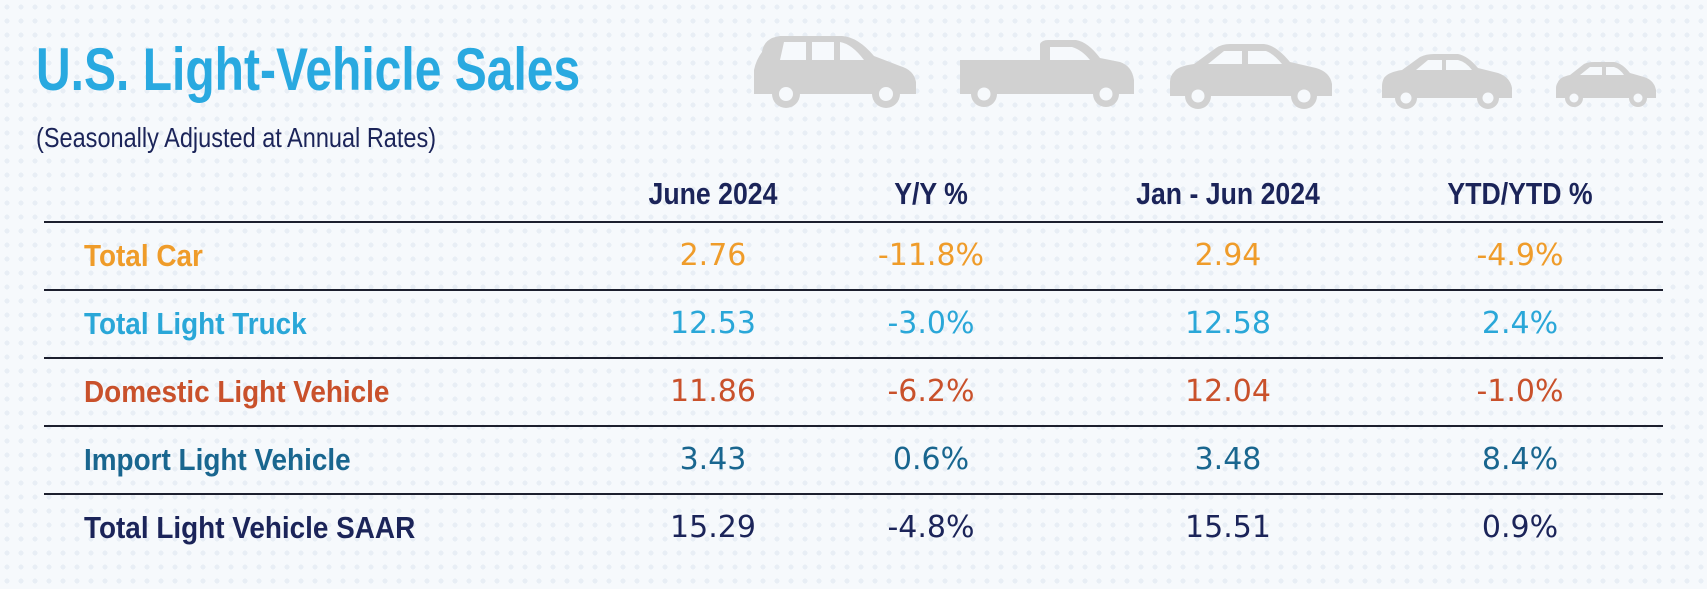 The height and width of the screenshot is (589, 1707). I want to click on table-cell-col-jan-jun-2024: 3.48, so click(1228, 459).